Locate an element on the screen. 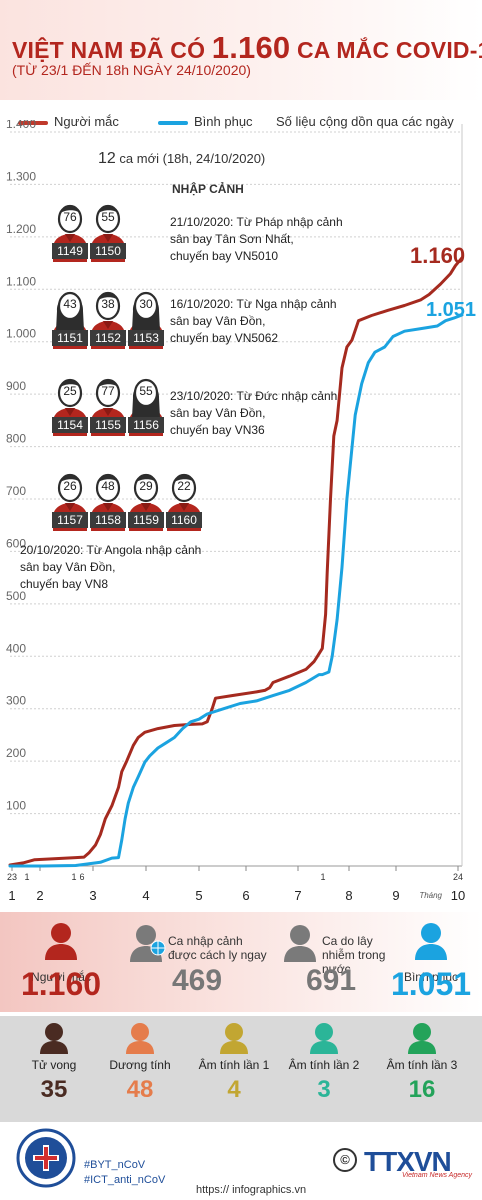 This screenshot has height=1200, width=482. x-month-label: 5 is located at coordinates (198, 895).